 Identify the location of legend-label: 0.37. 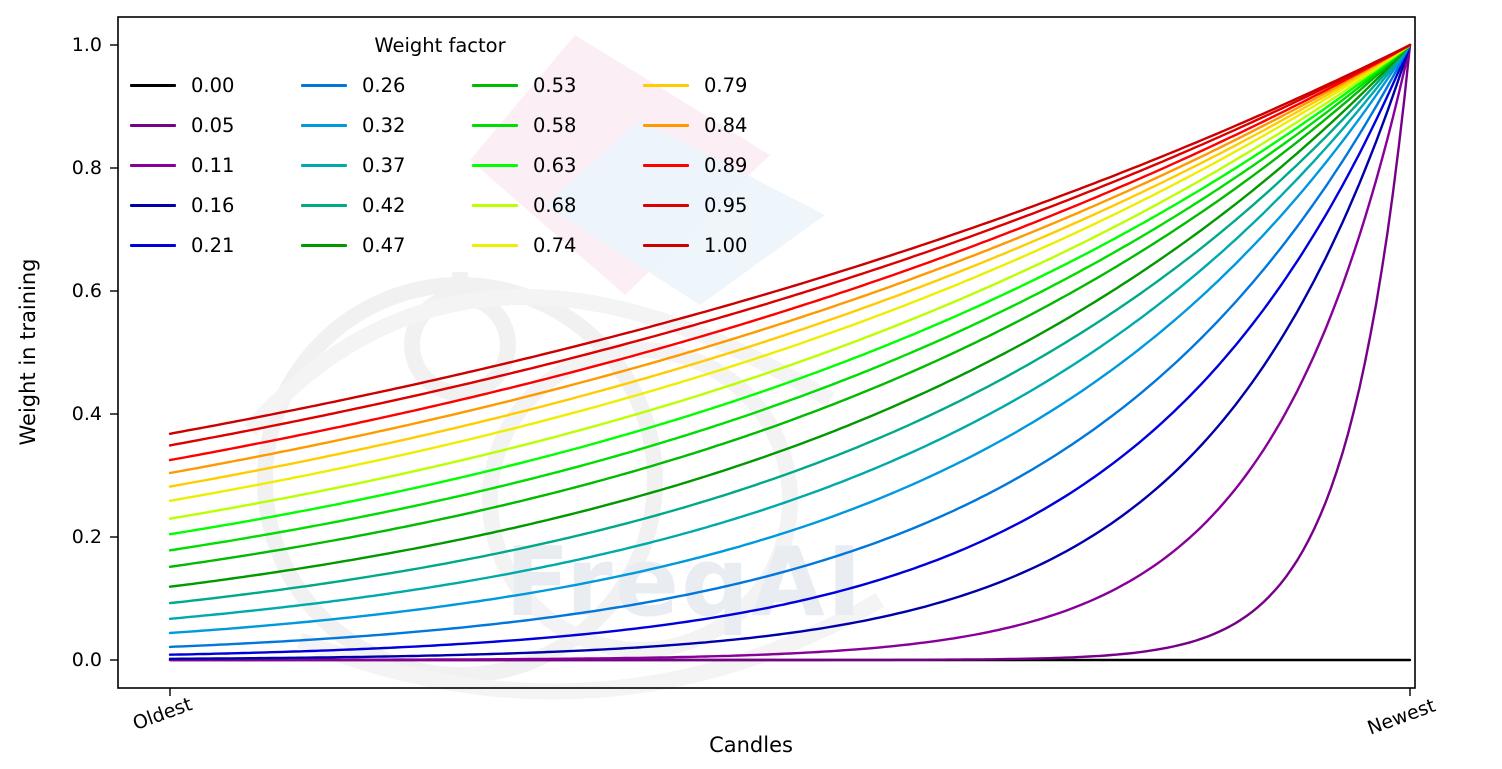
(384, 165).